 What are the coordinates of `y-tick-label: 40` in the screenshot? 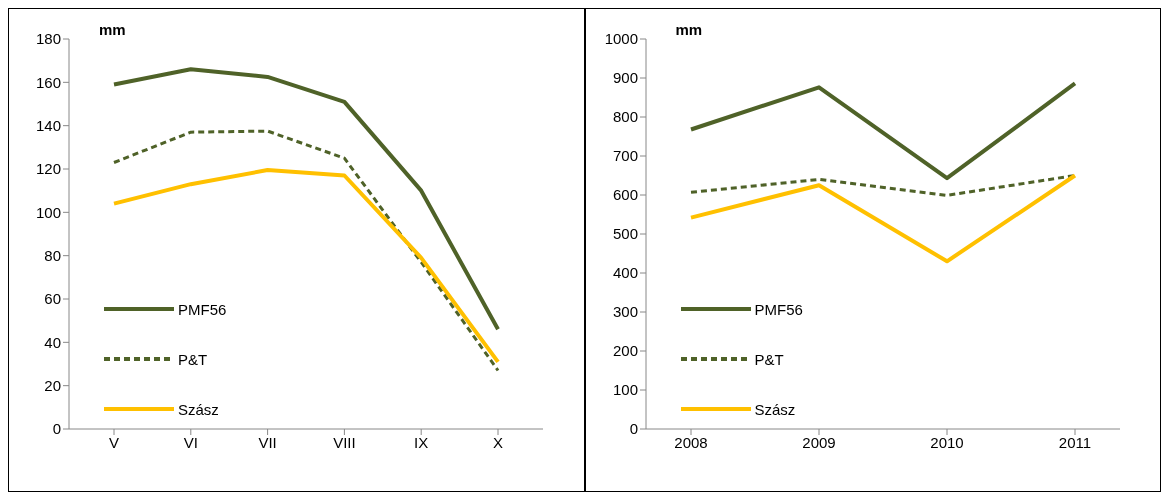 It's located at (52, 342).